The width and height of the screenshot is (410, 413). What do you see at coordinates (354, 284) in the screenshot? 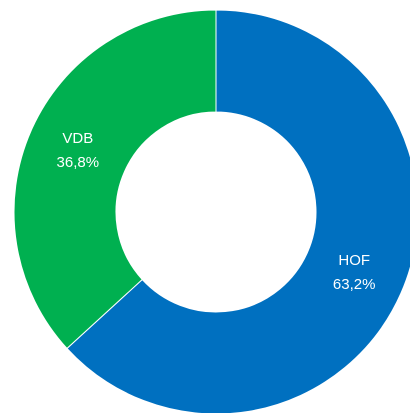
I see `slice-value-label: 63,2%` at bounding box center [354, 284].